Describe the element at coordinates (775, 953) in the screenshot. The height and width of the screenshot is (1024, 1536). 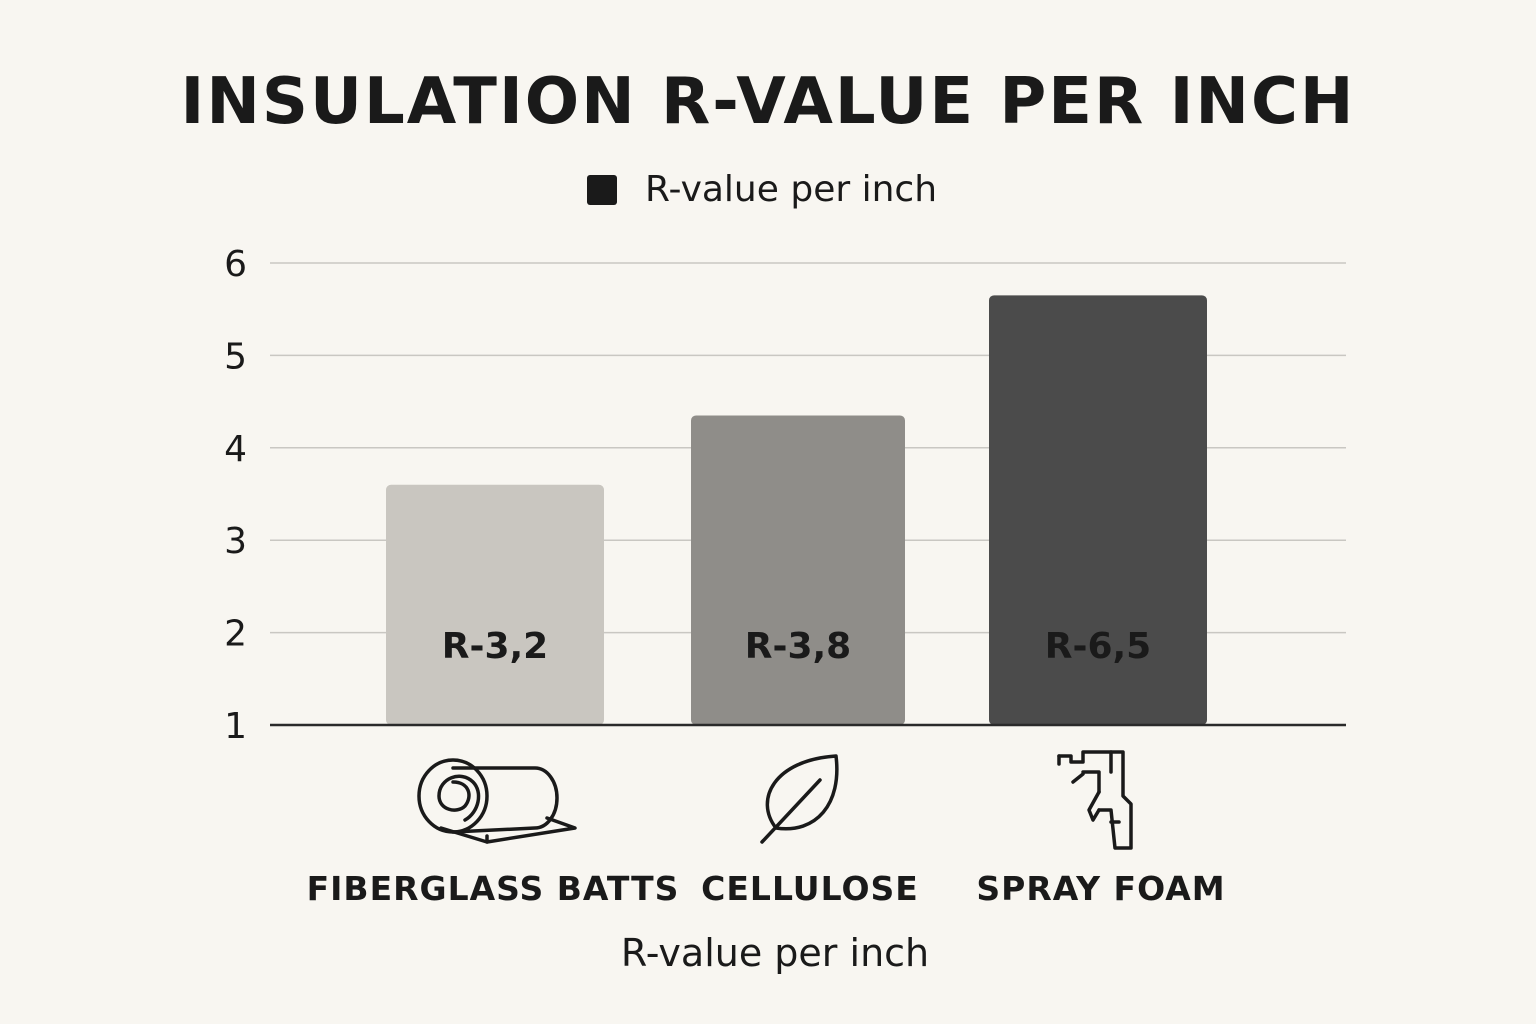
I see `x-axis-title: R-value per inch` at that location.